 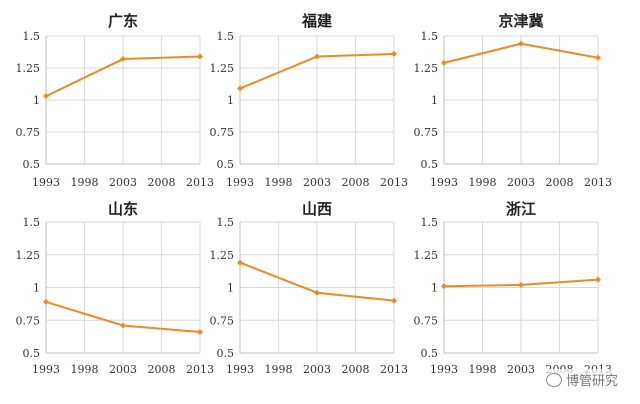 I want to click on watermark: 博管研究, so click(x=581, y=379).